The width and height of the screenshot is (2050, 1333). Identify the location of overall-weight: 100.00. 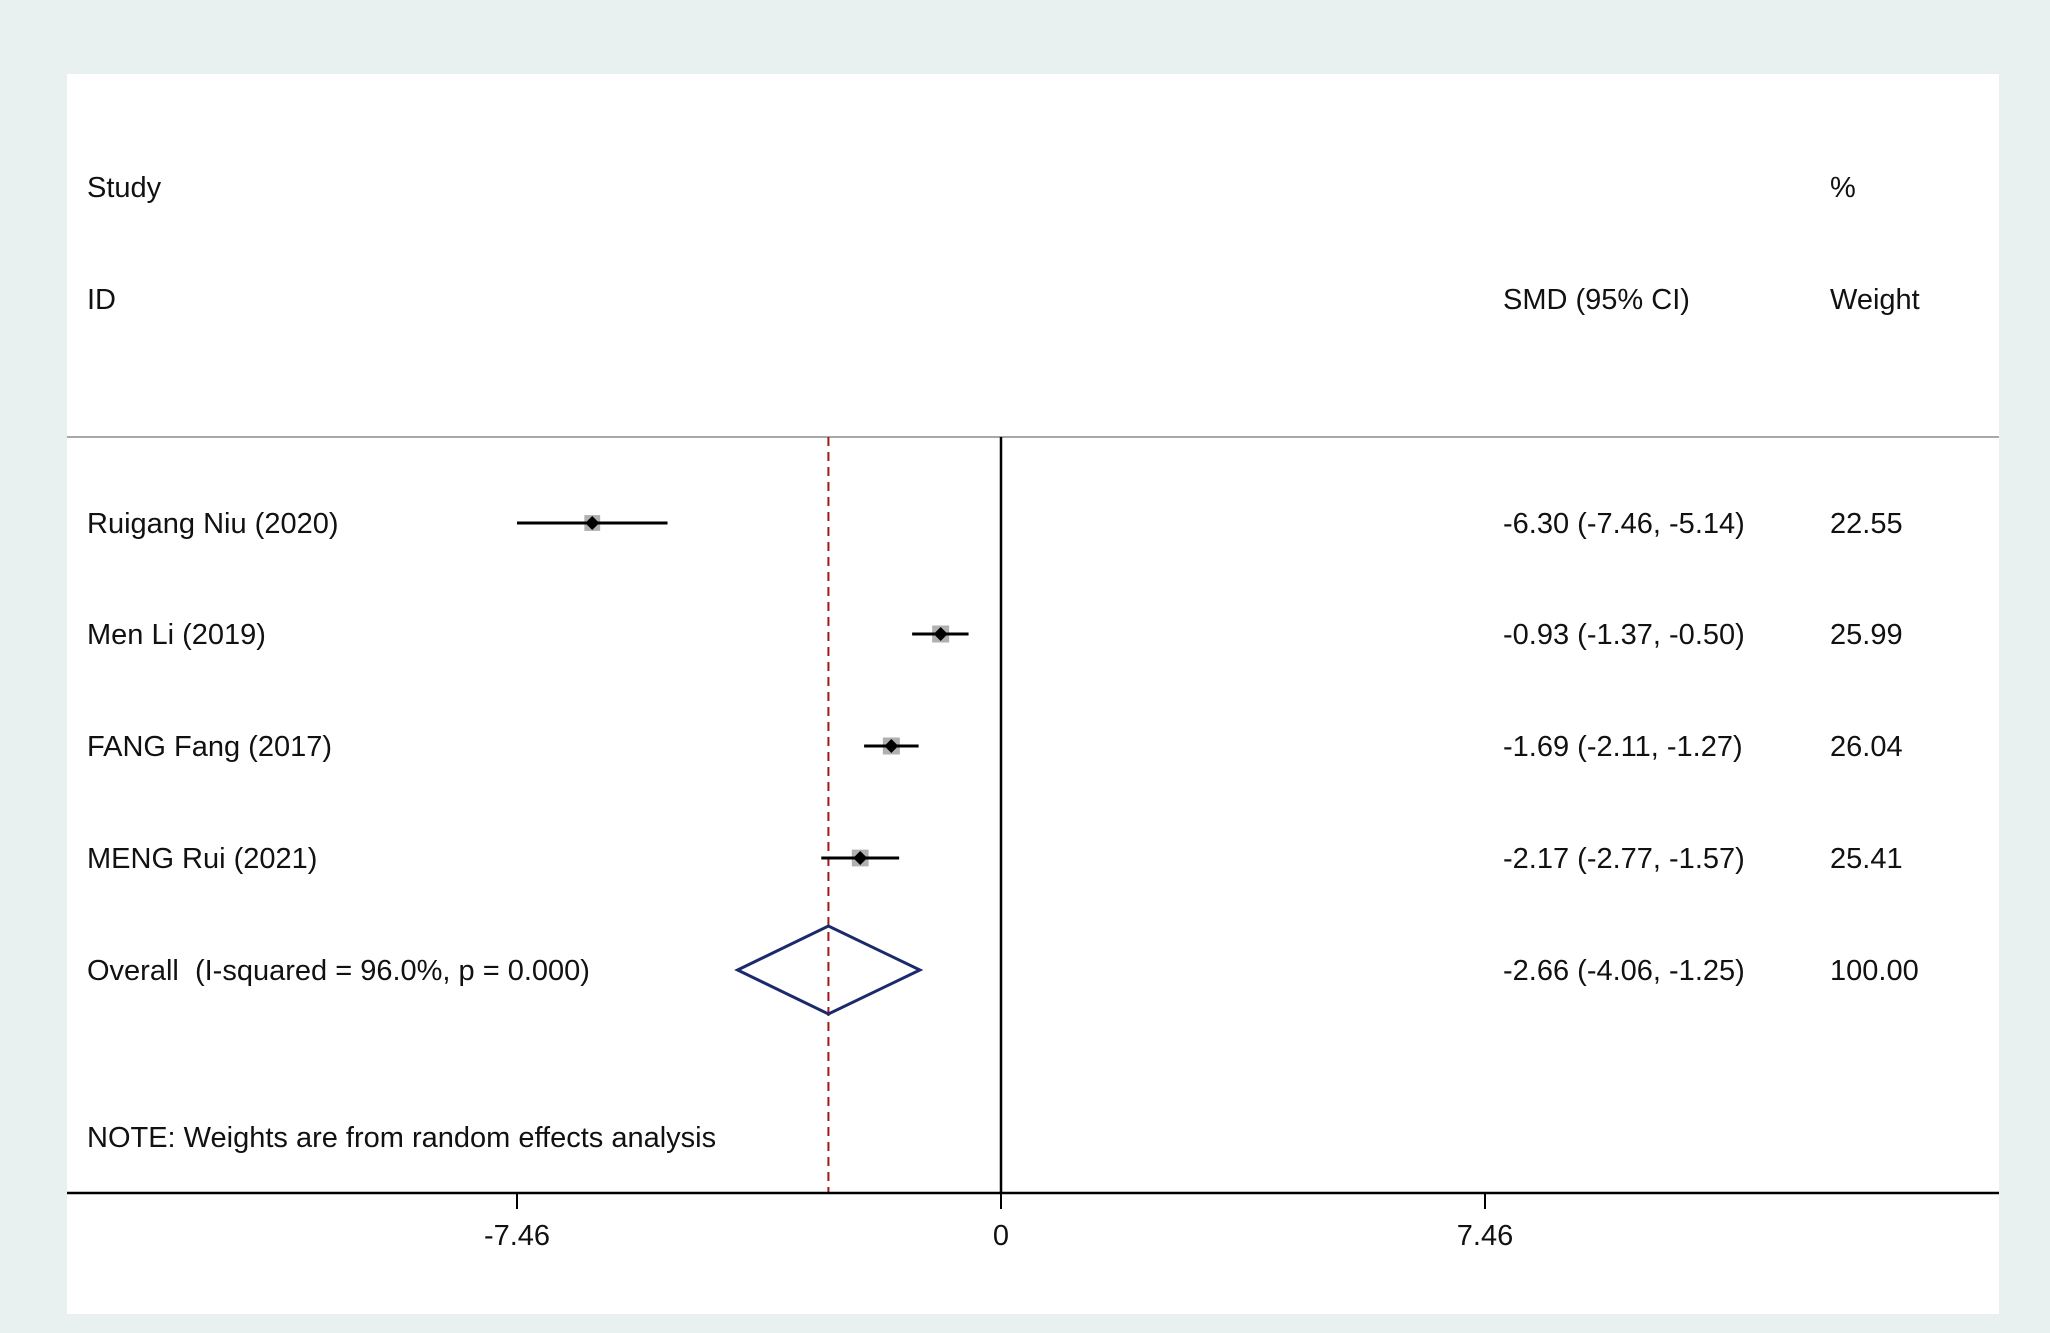
(1874, 971).